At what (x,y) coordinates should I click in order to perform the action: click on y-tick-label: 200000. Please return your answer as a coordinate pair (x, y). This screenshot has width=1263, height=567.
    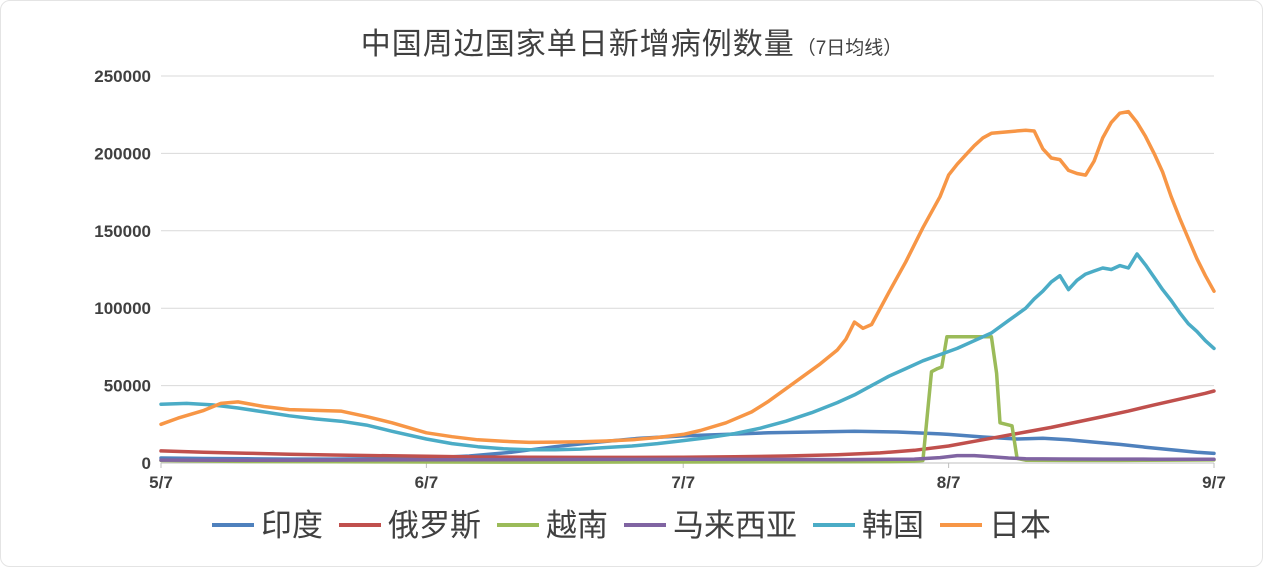
    Looking at the image, I should click on (122, 153).